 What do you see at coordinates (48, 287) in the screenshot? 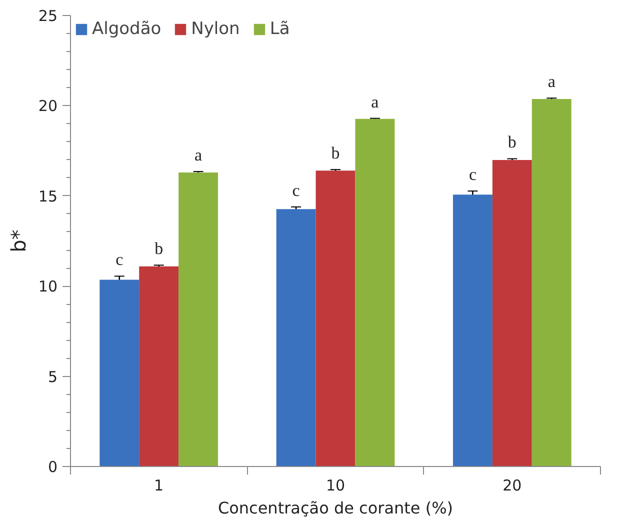
I see `y-tick-label: 10` at bounding box center [48, 287].